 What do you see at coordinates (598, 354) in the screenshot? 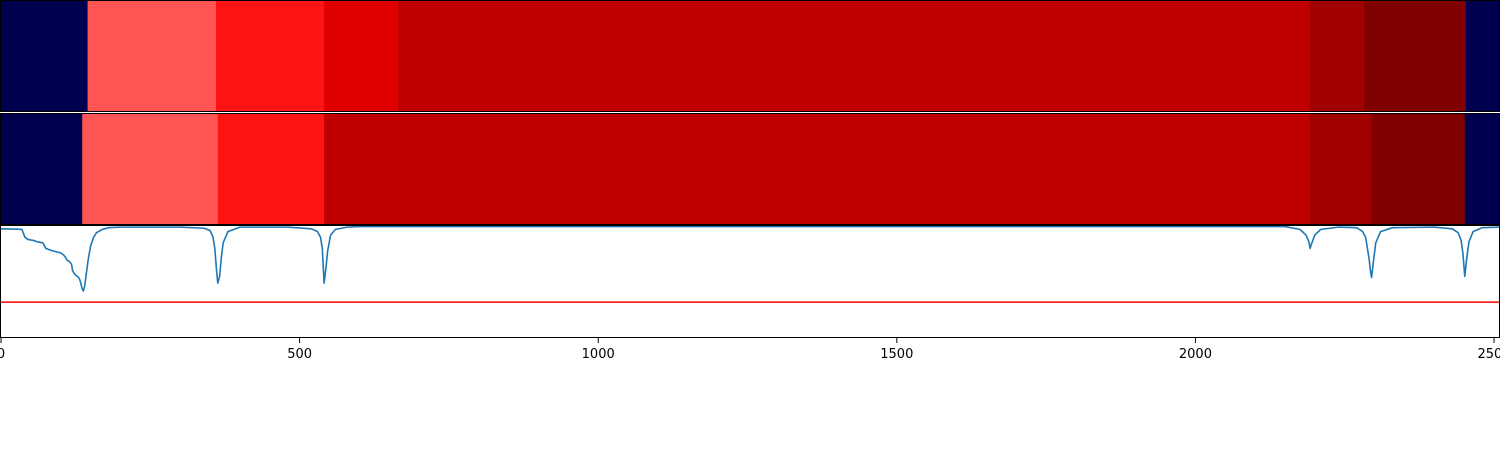
I see `x-tick-label: 1000` at bounding box center [598, 354].